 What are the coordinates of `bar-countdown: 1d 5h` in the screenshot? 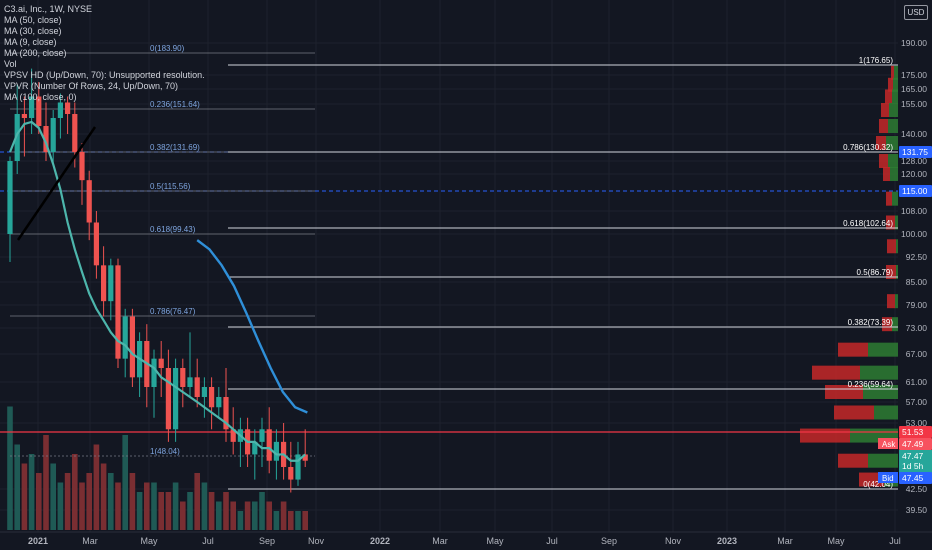 It's located at (913, 466).